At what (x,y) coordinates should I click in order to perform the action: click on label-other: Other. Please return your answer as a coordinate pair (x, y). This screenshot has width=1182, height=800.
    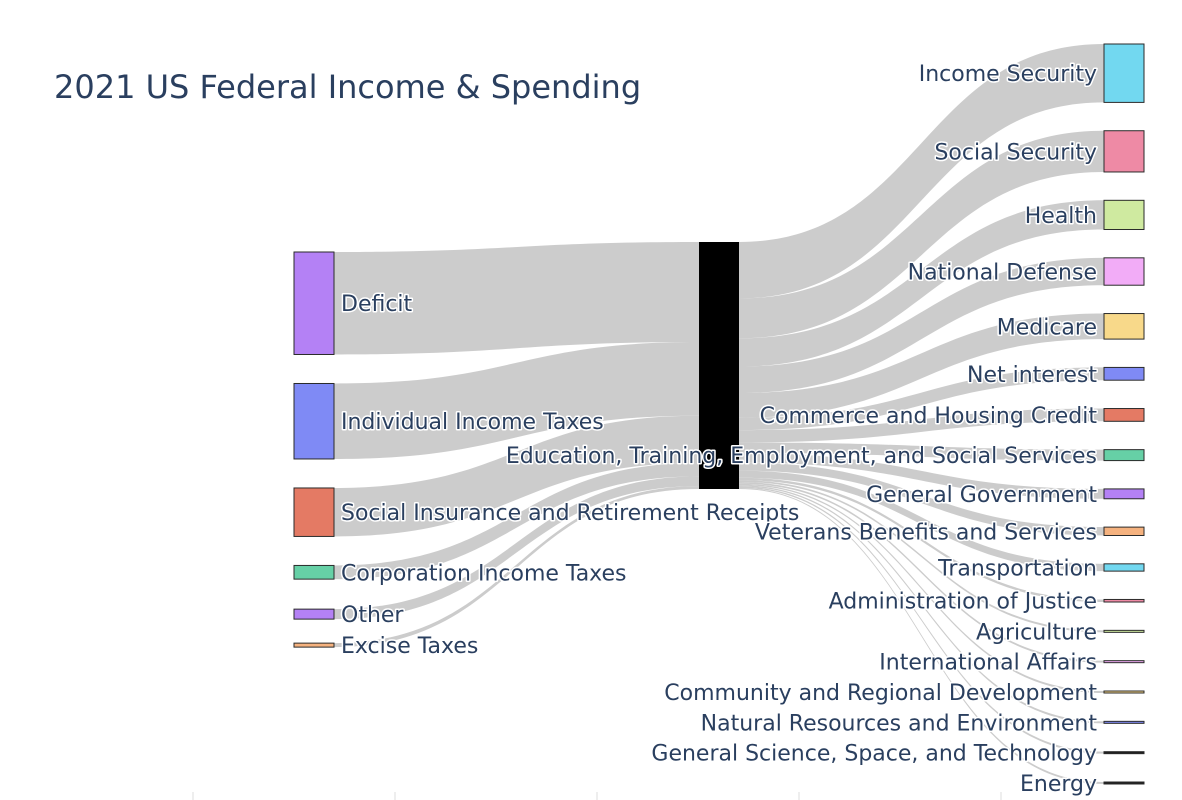
    Looking at the image, I should click on (372, 615).